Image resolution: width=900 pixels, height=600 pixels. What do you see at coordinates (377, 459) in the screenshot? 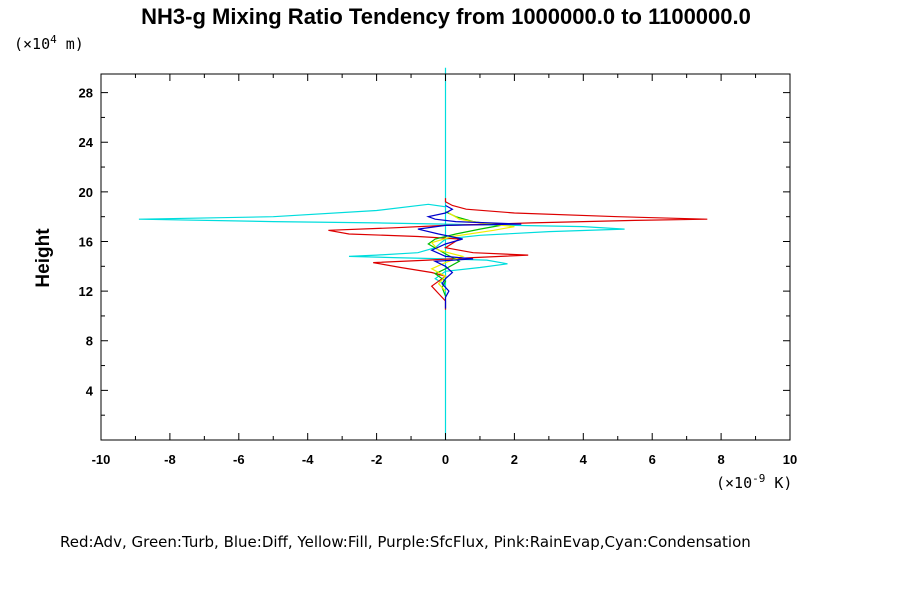
I see `x-tick-label: -2` at bounding box center [377, 459].